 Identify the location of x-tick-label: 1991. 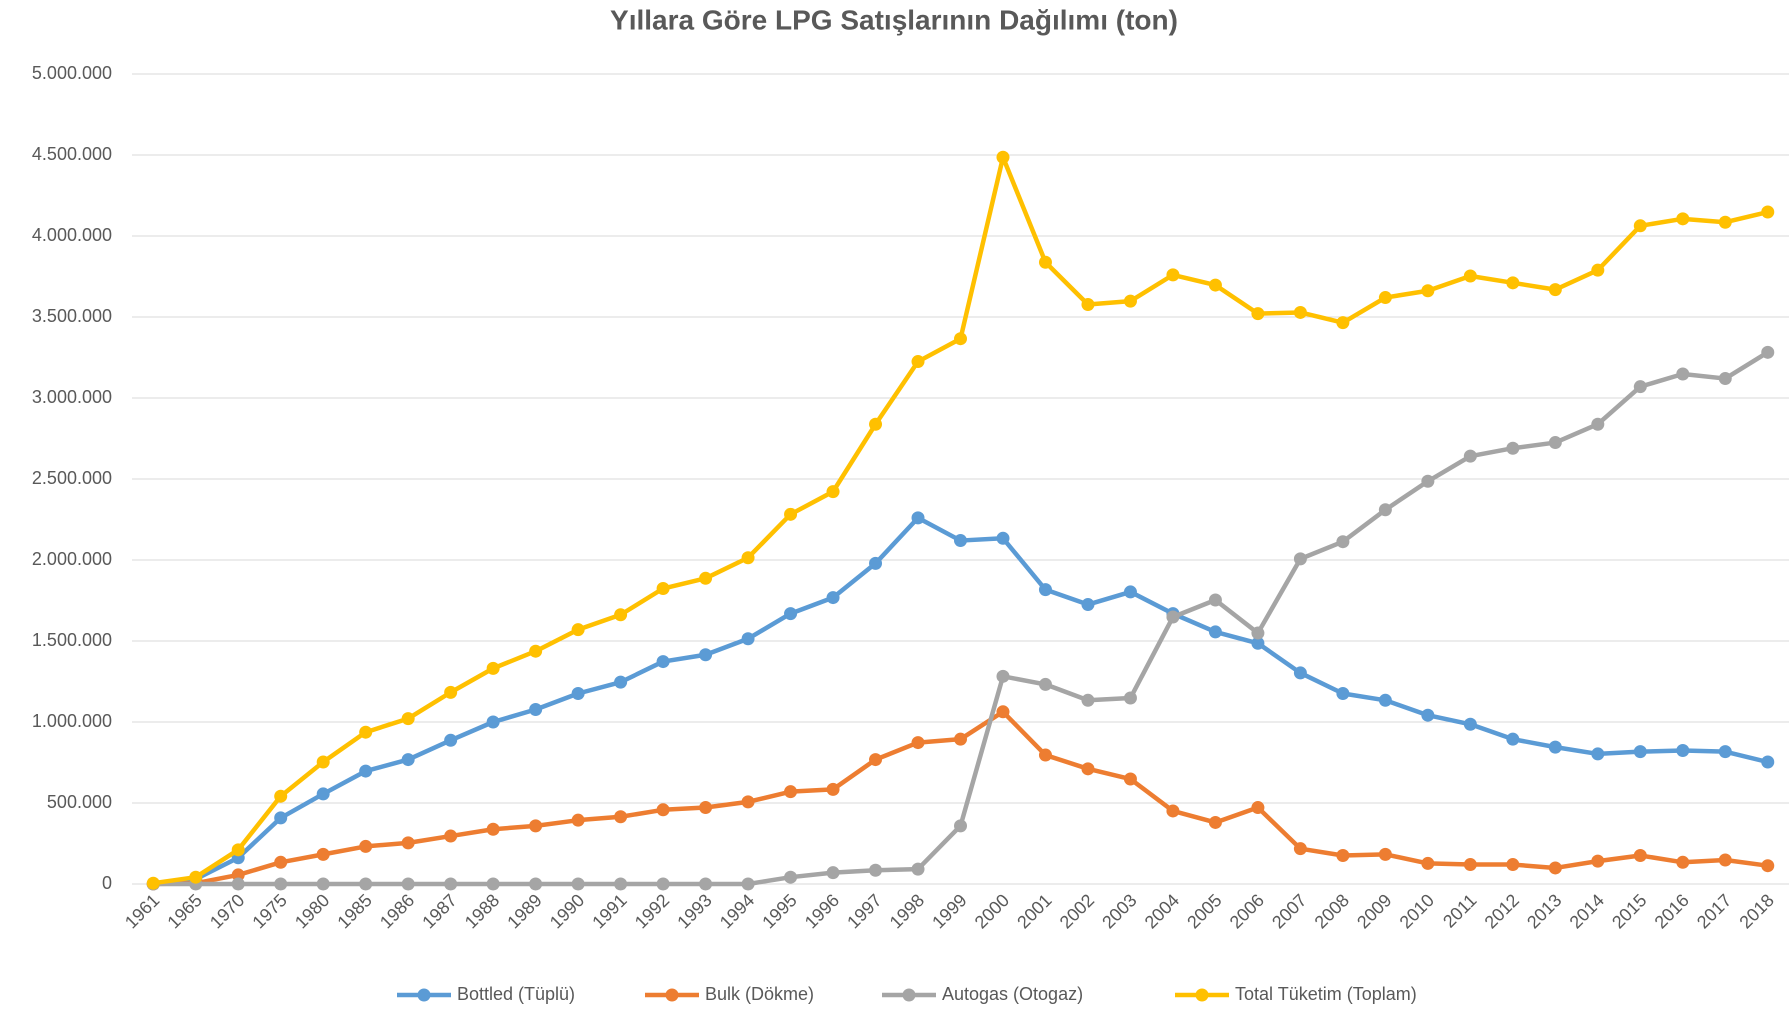
(609, 911).